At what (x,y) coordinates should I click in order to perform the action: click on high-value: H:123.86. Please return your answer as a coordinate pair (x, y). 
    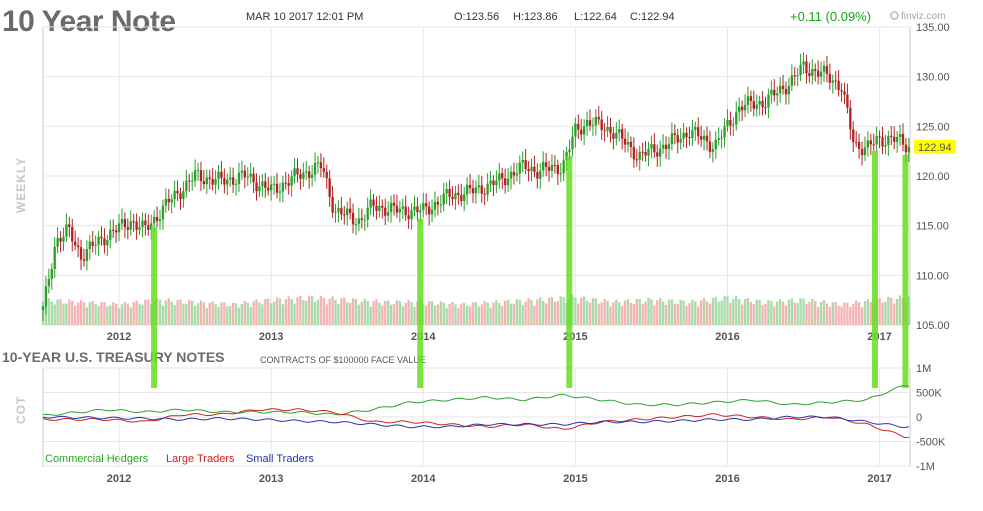
    Looking at the image, I should click on (535, 17).